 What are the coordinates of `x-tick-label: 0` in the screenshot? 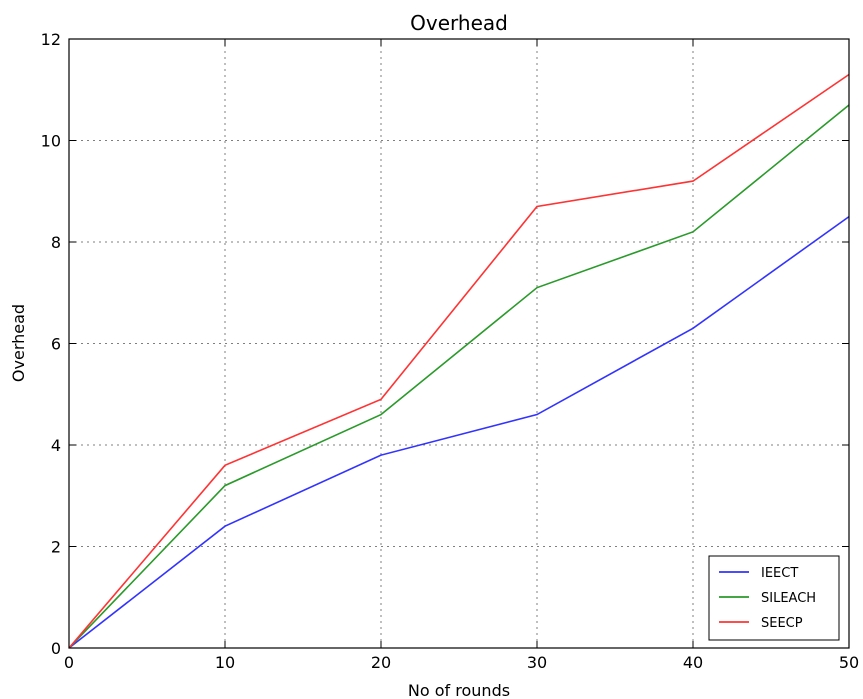 It's located at (69, 662).